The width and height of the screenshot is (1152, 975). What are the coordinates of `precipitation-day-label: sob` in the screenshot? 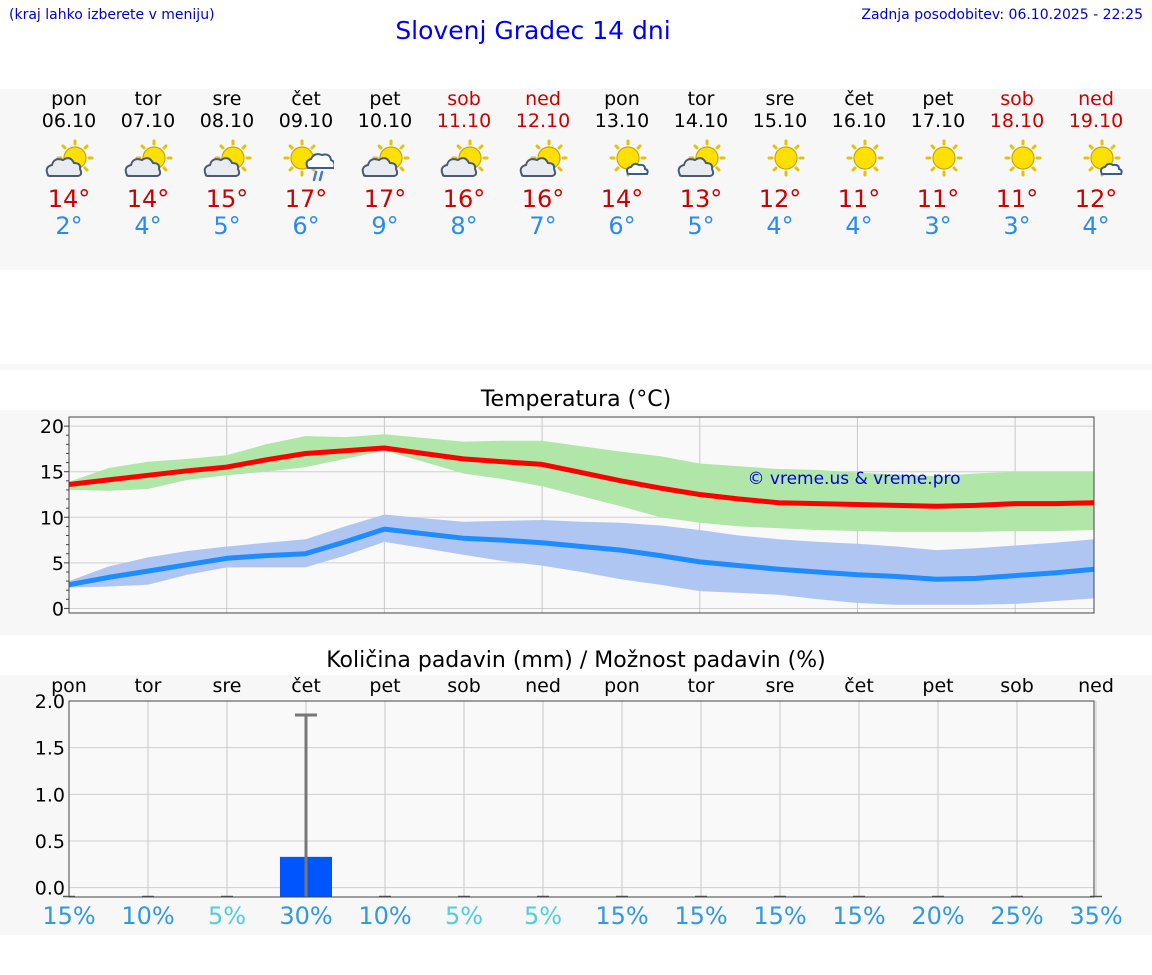 It's located at (1017, 686).